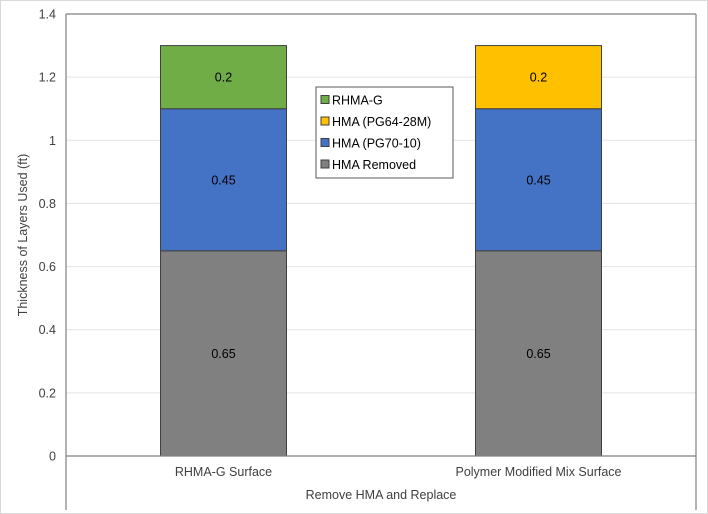 This screenshot has height=514, width=708. What do you see at coordinates (381, 122) in the screenshot?
I see `legend-entry: HMA (PG64-28M)` at bounding box center [381, 122].